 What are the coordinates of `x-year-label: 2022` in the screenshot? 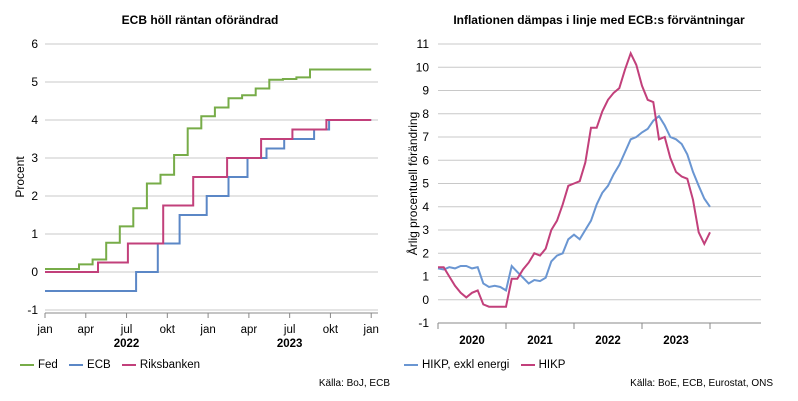 It's located at (127, 344).